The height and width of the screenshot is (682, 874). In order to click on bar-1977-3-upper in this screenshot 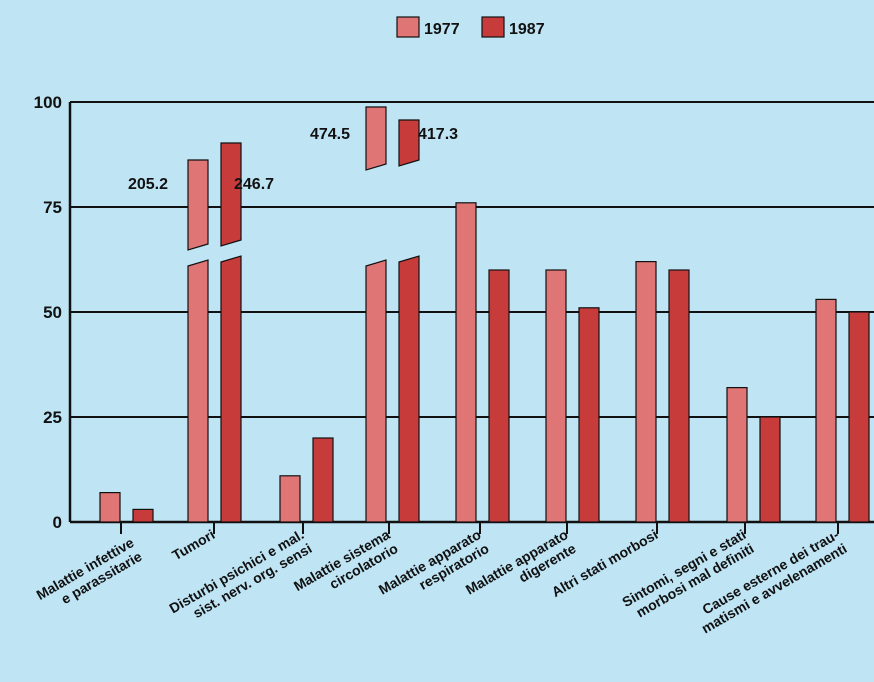, I will do `click(376, 138)`.